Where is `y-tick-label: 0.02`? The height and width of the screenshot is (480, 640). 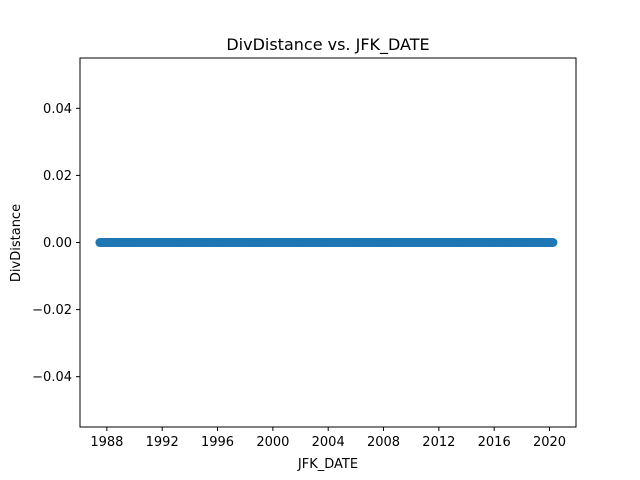 y-tick-label: 0.02 is located at coordinates (57, 176).